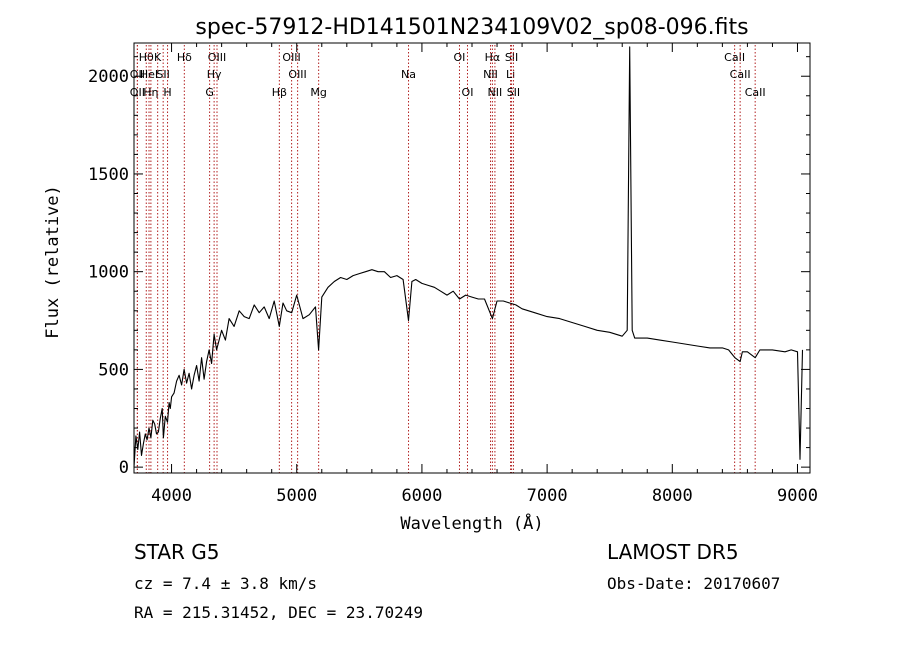  Describe the element at coordinates (146, 57) in the screenshot. I see `line-marker-label-0: Hθ` at that location.